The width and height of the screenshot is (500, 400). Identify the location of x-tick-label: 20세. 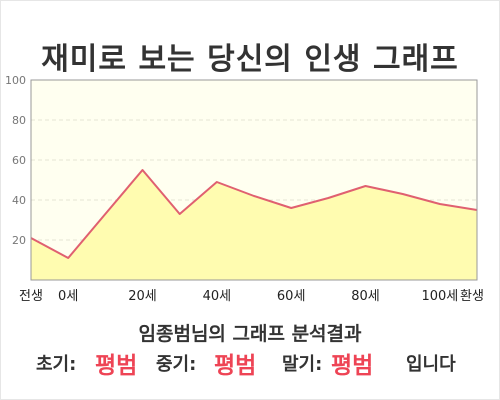
(142, 296).